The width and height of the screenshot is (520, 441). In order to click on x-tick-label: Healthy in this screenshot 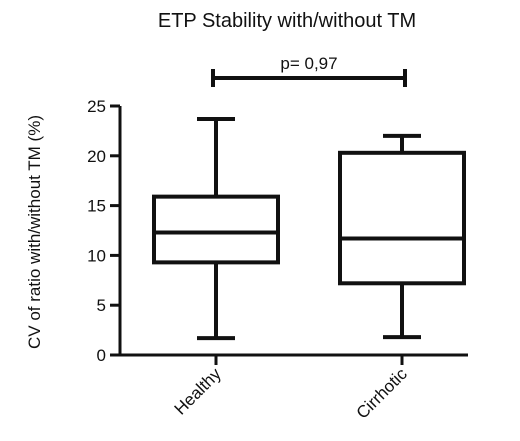, I will do `click(198, 391)`.